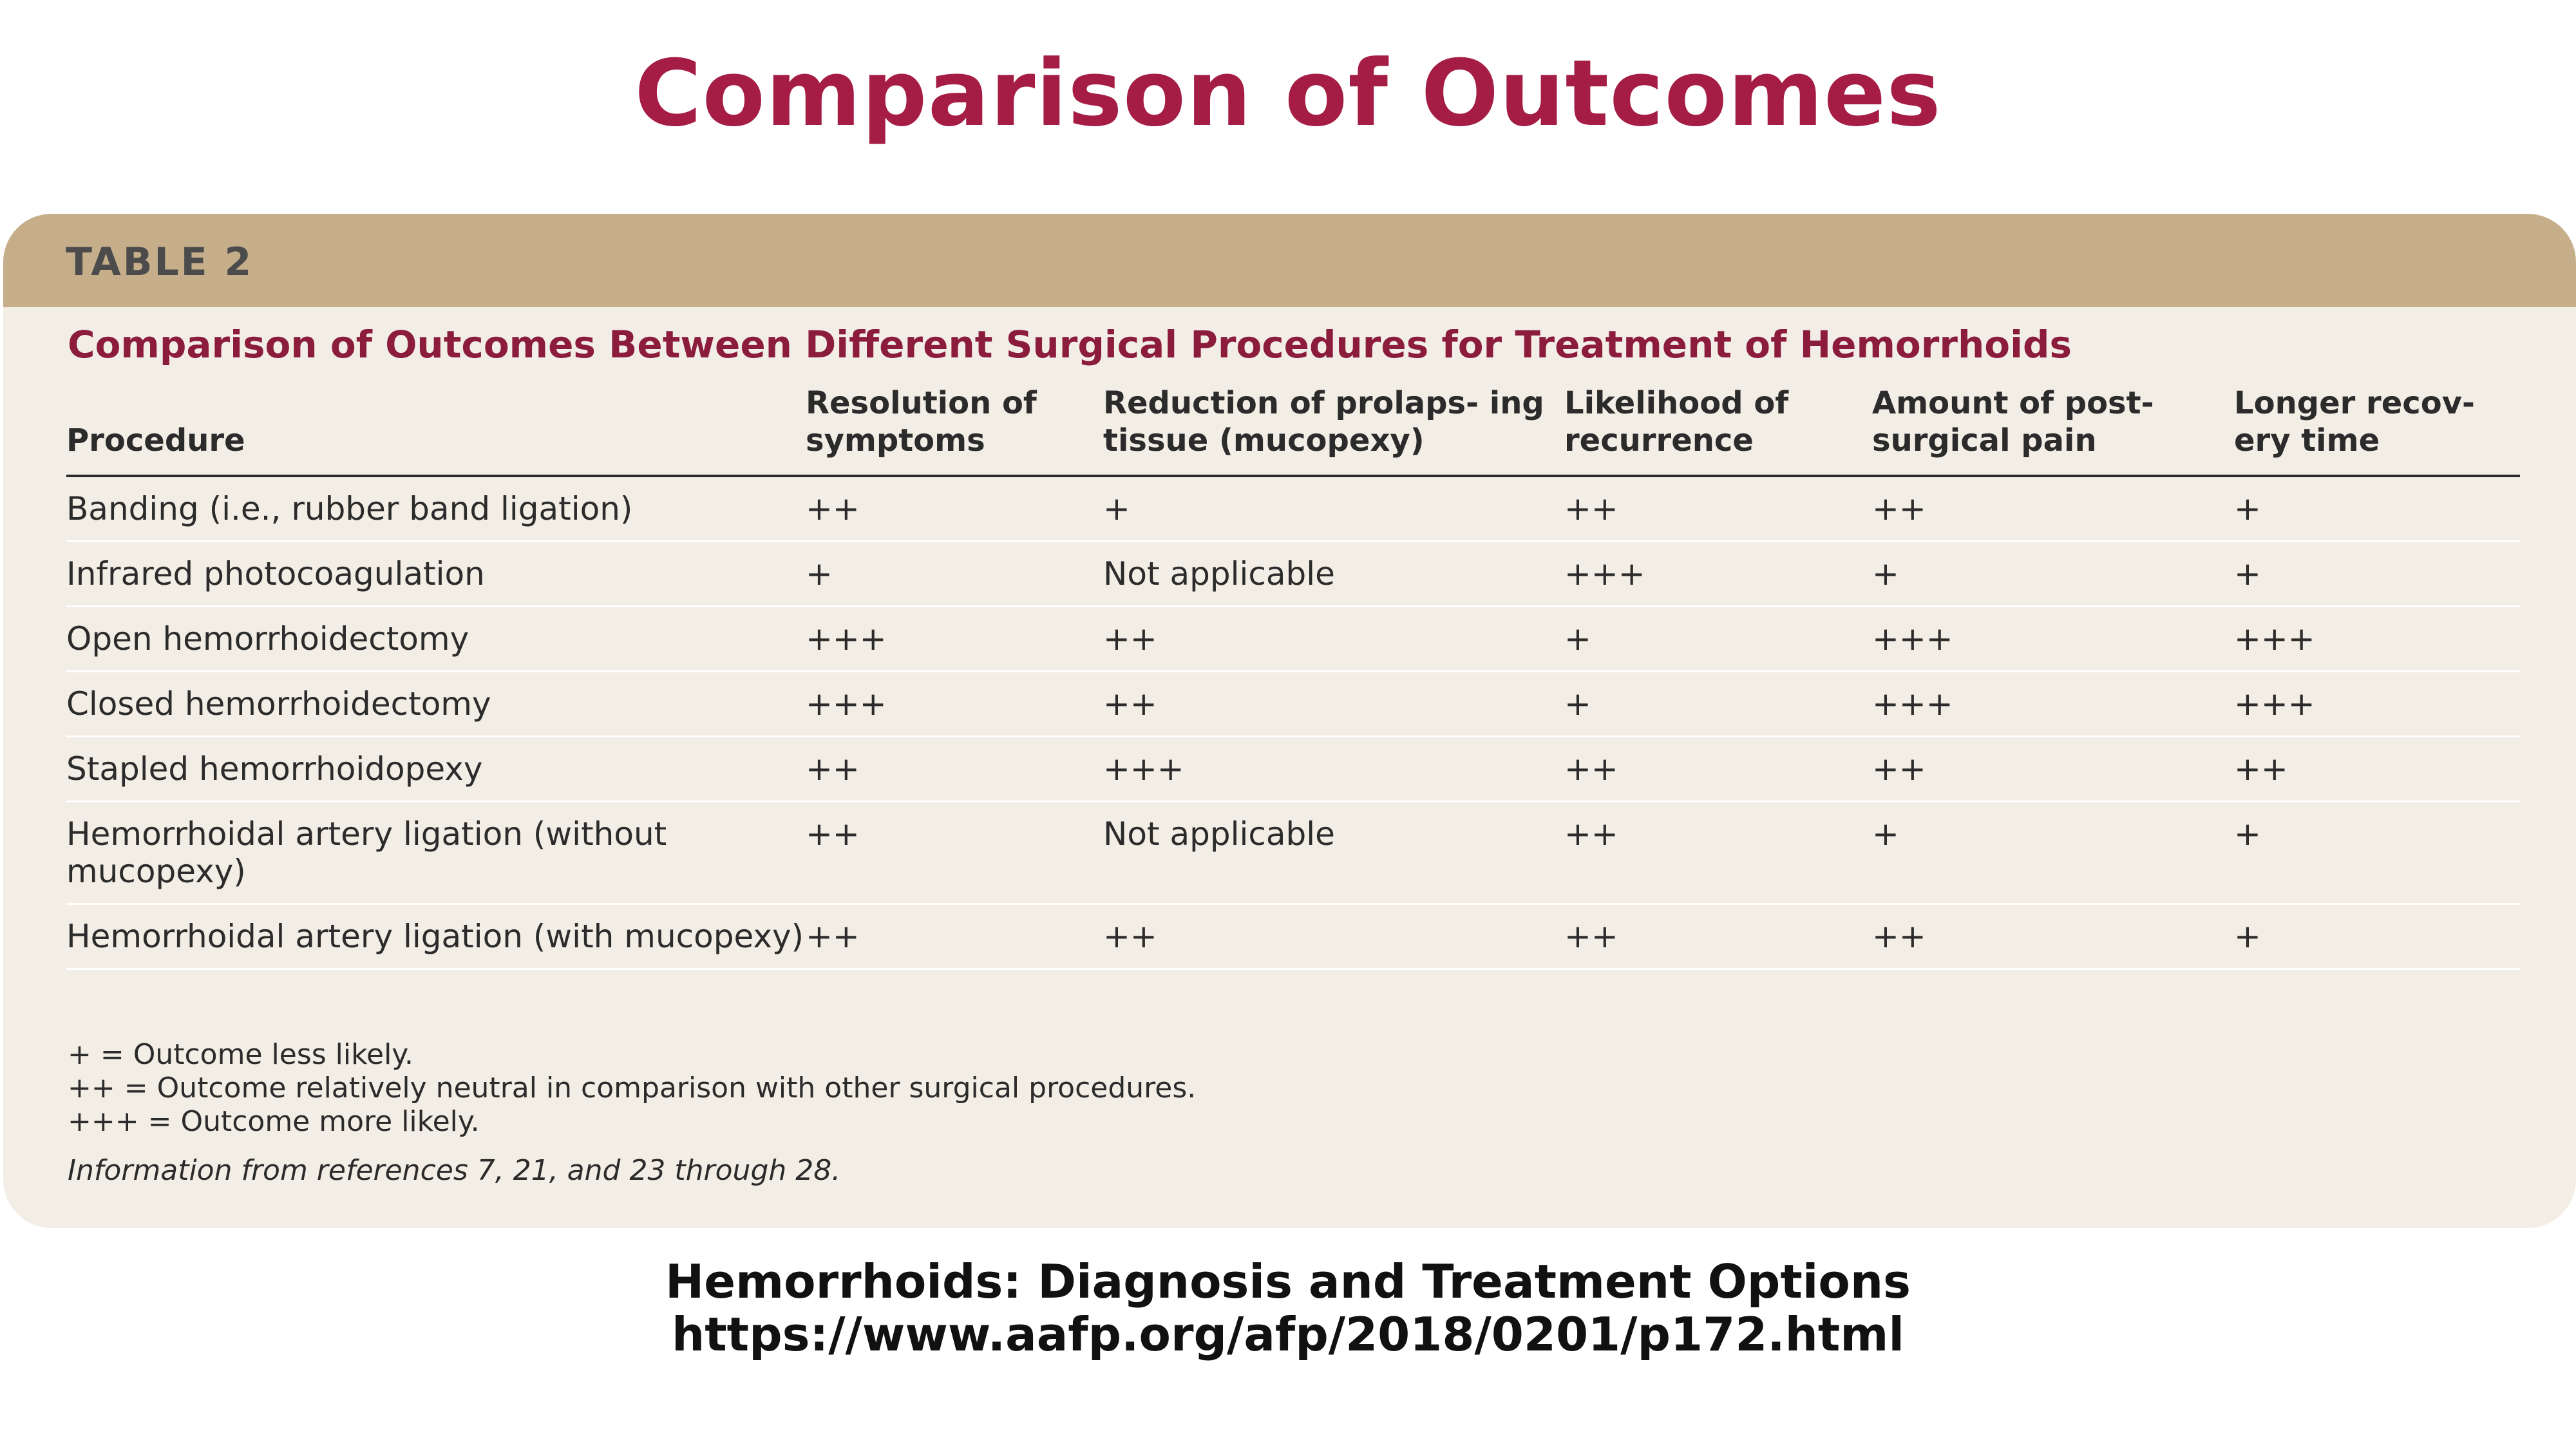  I want to click on table-row: Closed hemorrhoidectomy +++ ++ + +++ +++, so click(1293, 704).